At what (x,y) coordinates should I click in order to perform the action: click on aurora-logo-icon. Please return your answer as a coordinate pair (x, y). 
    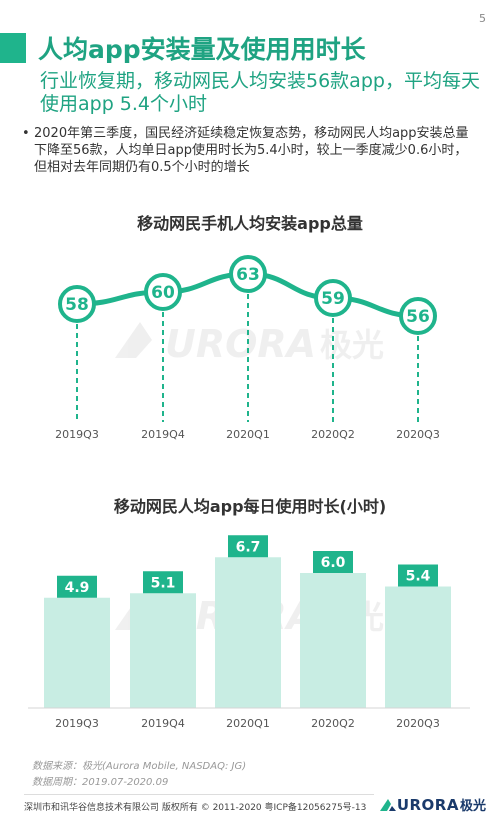
    Looking at the image, I should click on (387, 804).